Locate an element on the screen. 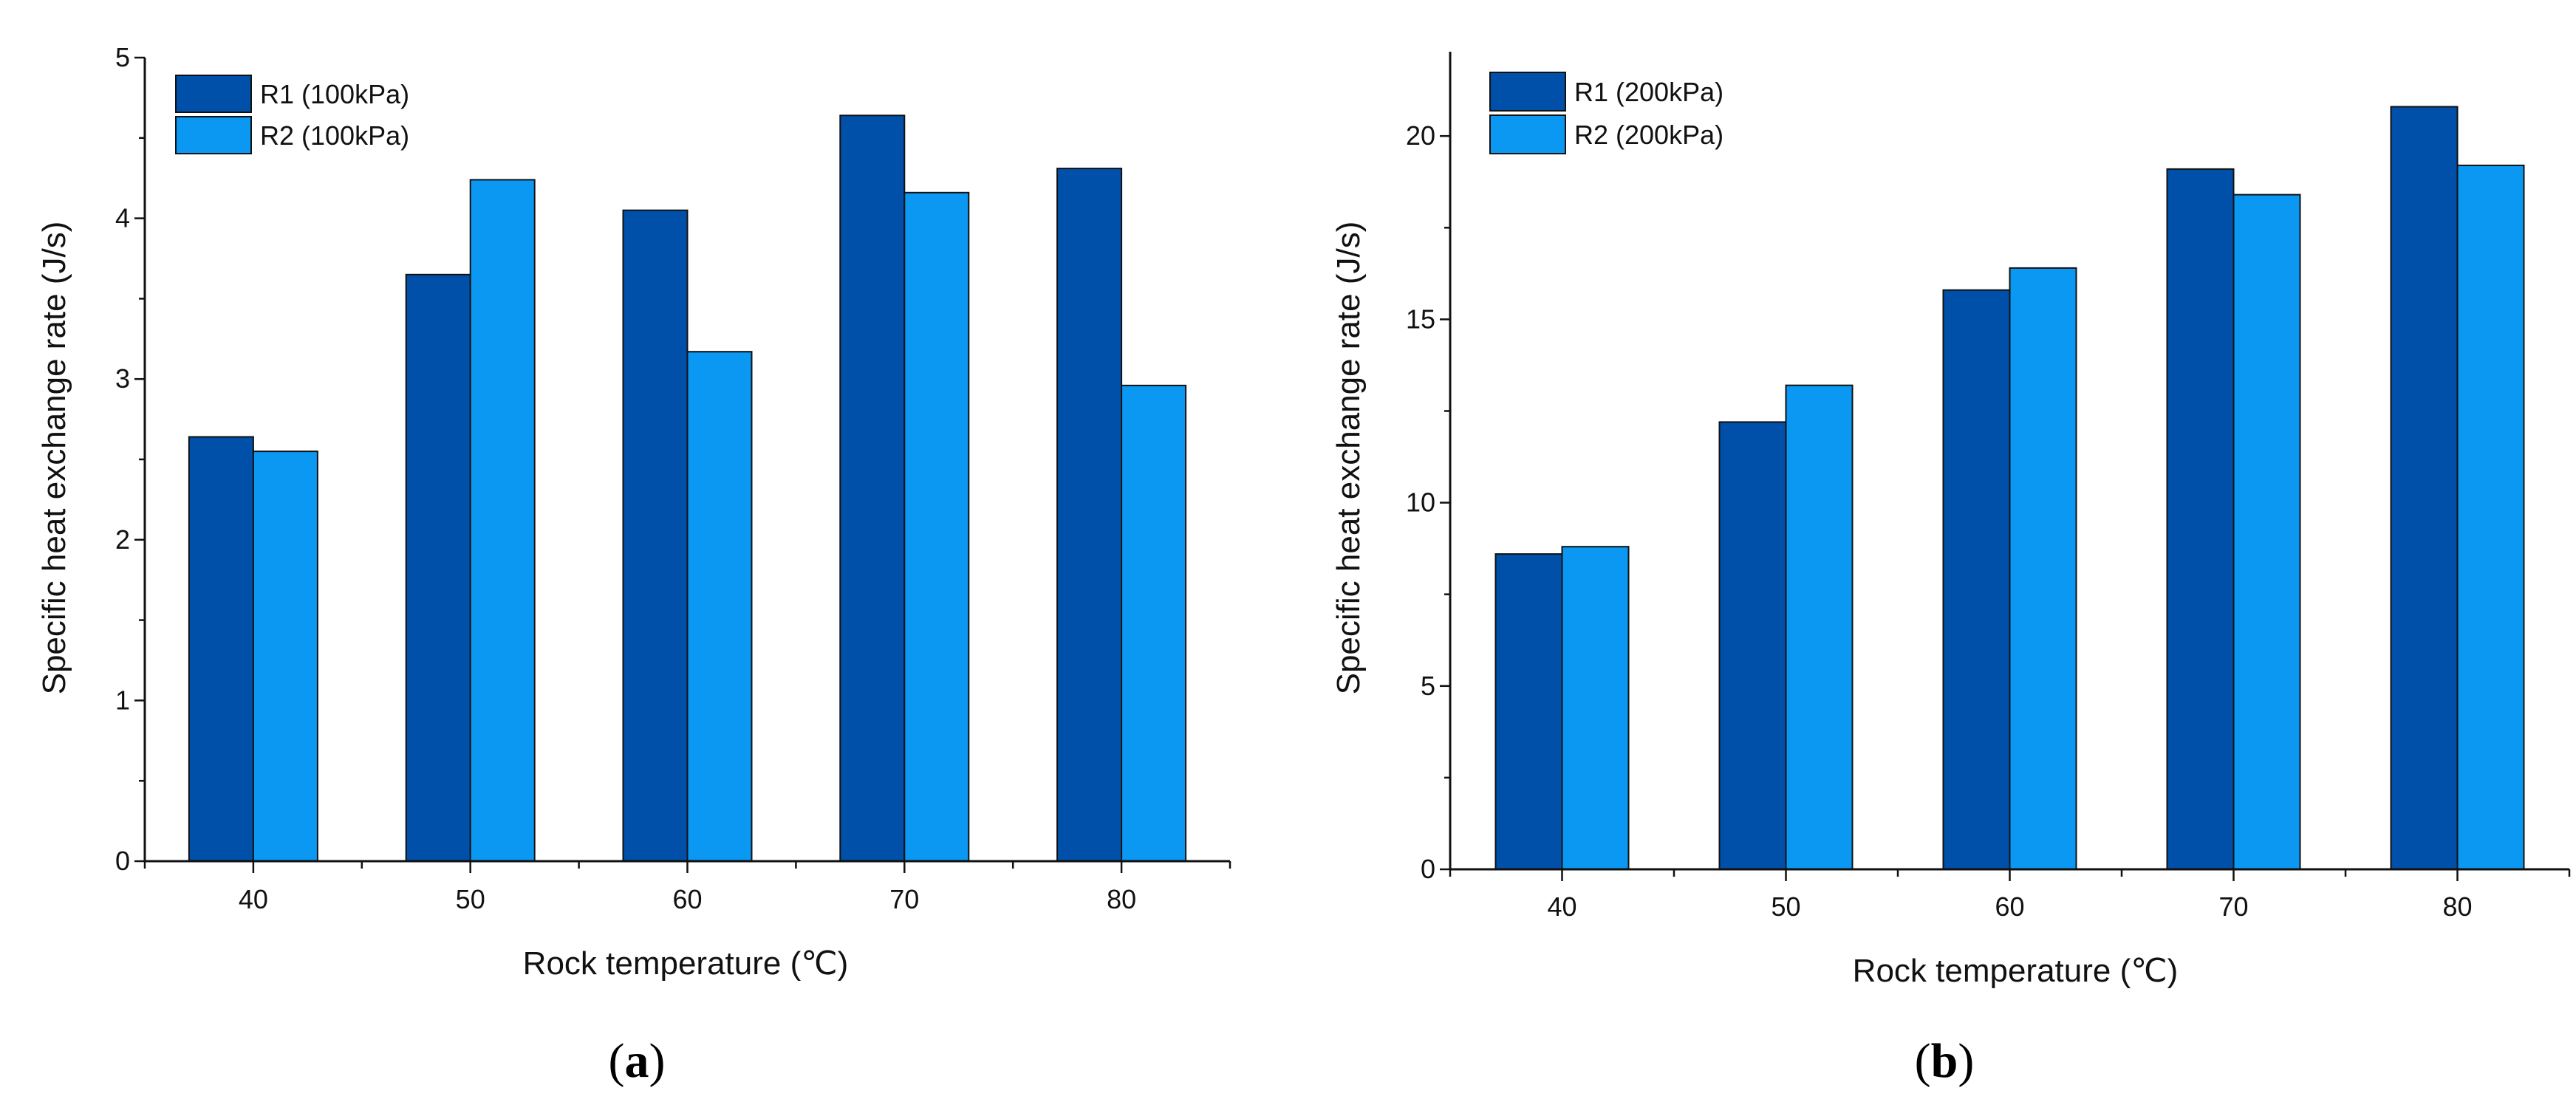 The height and width of the screenshot is (1099, 2576). y-tick-label: 15 is located at coordinates (1421, 319).